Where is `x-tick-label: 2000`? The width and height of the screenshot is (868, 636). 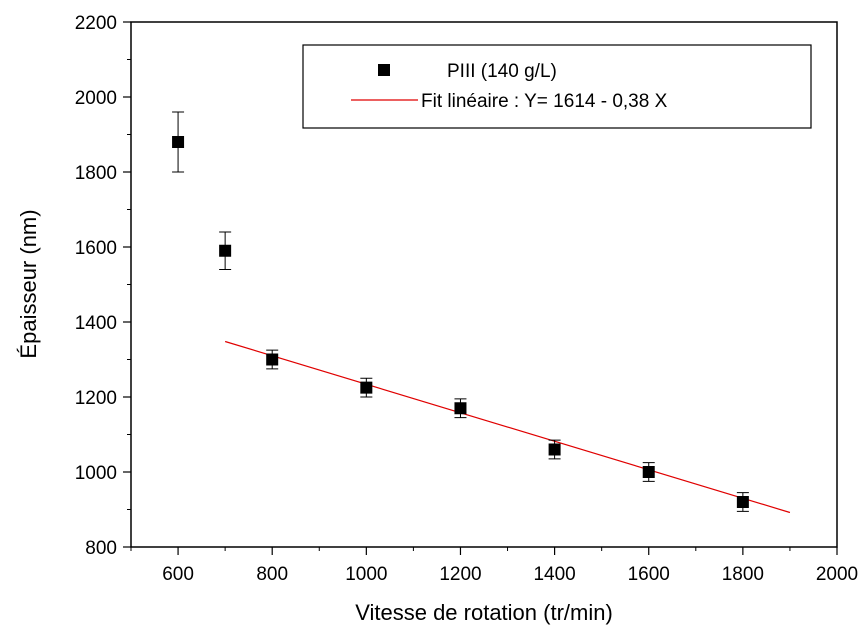
x-tick-label: 2000 is located at coordinates (837, 574).